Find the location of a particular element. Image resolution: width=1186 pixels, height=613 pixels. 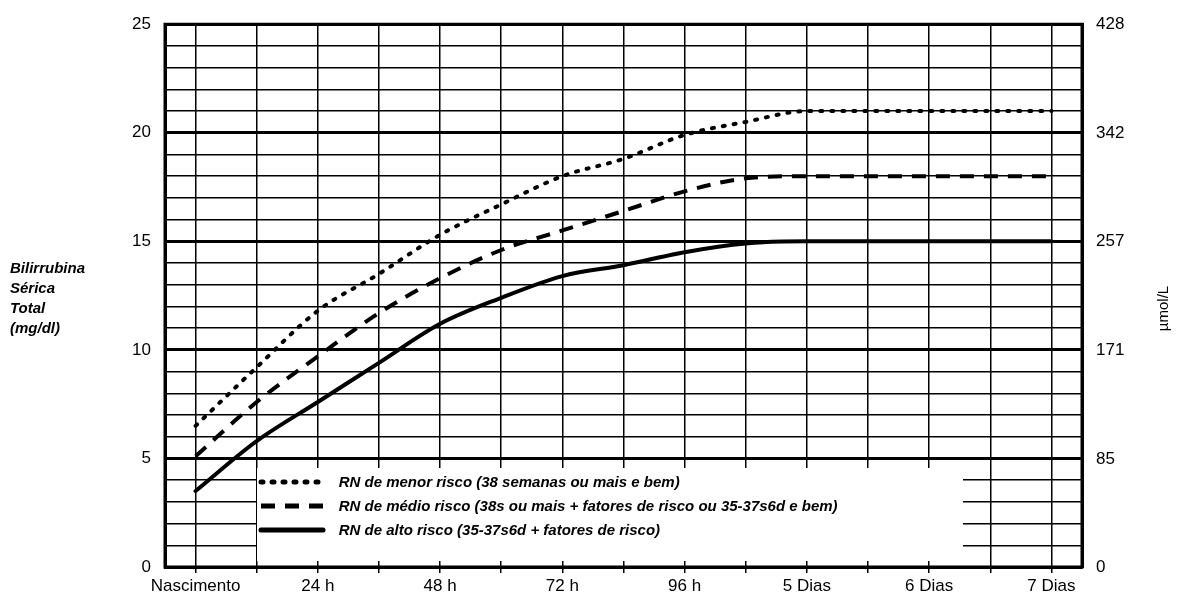

x-tick-label: 6 Dias is located at coordinates (929, 585).